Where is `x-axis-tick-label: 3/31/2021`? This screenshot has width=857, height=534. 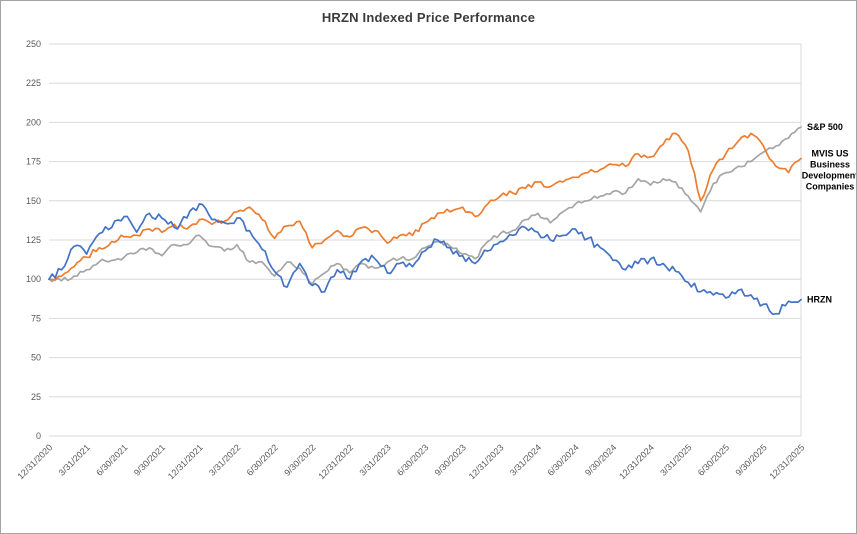 x-axis-tick-label: 3/31/2021 is located at coordinates (74, 459).